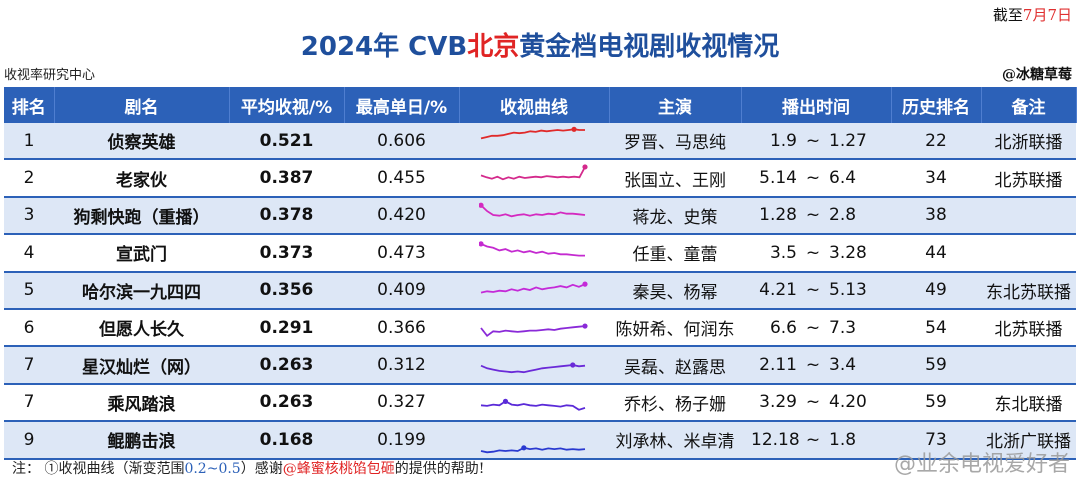 The width and height of the screenshot is (1080, 482). Describe the element at coordinates (141, 142) in the screenshot. I see `cell-name: 侦察英雄` at that location.